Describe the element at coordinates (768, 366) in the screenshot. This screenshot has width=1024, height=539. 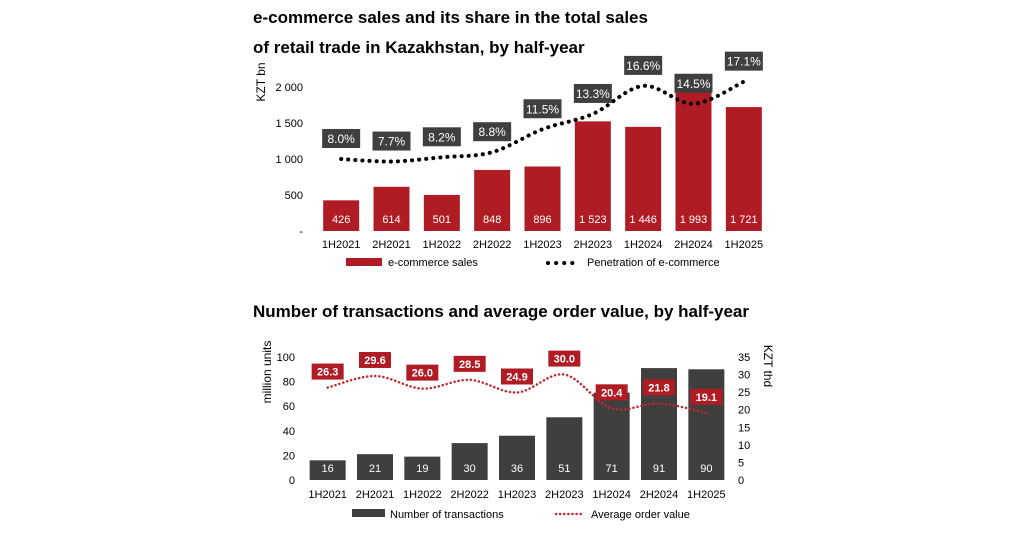
I see `chart2-y-right-title: KZT thd` at that location.